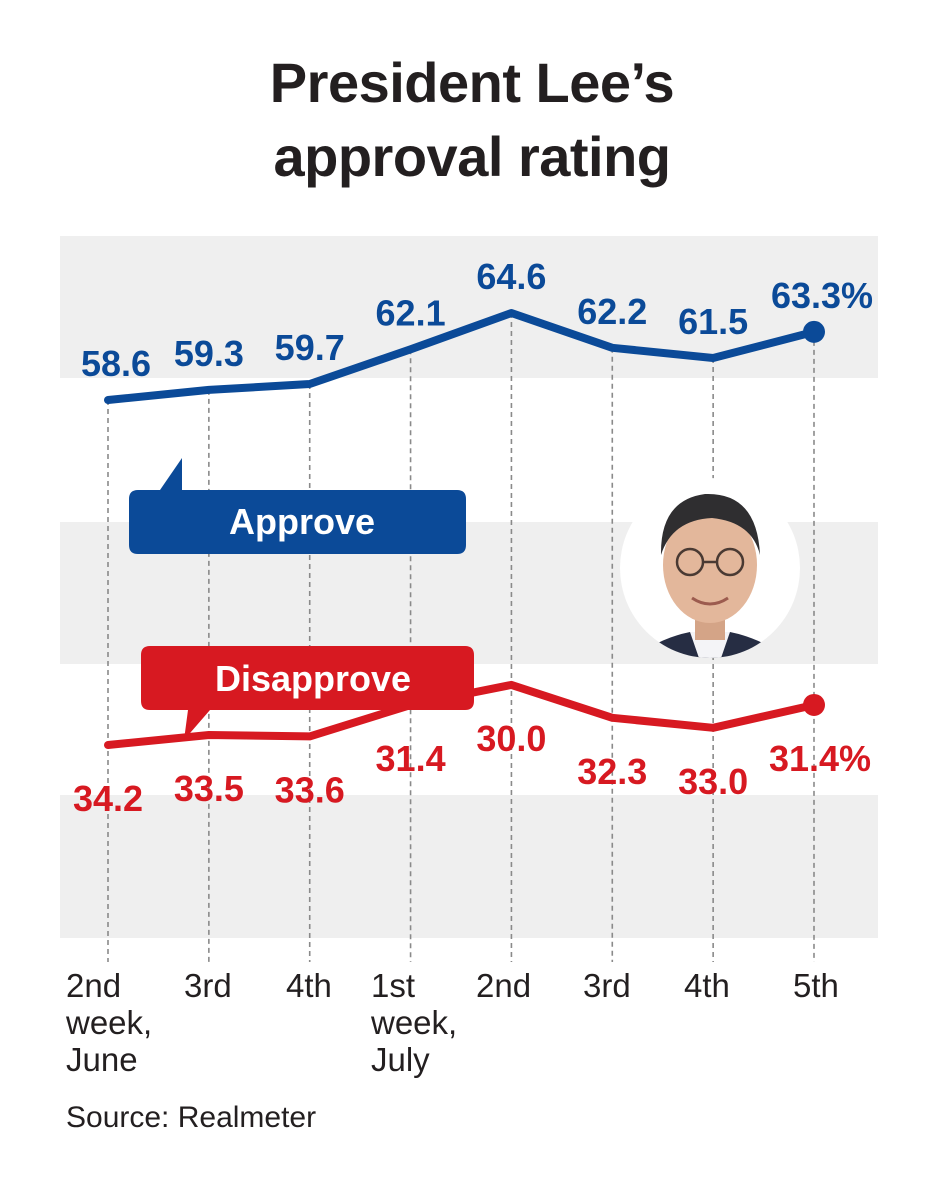 The height and width of the screenshot is (1181, 945). I want to click on x-tick-label: 2nd week, June, so click(108, 1022).